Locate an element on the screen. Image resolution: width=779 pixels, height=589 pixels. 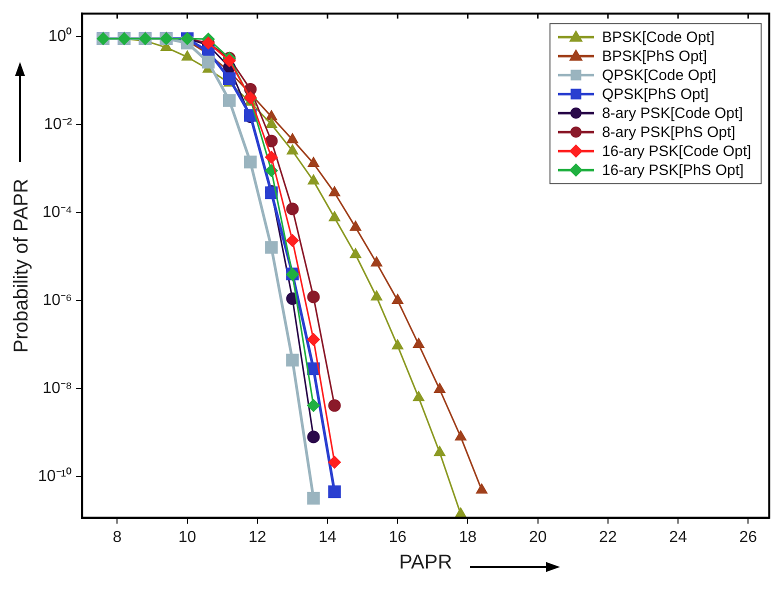
y-tick-label: 10⁰ is located at coordinates (60, 35).